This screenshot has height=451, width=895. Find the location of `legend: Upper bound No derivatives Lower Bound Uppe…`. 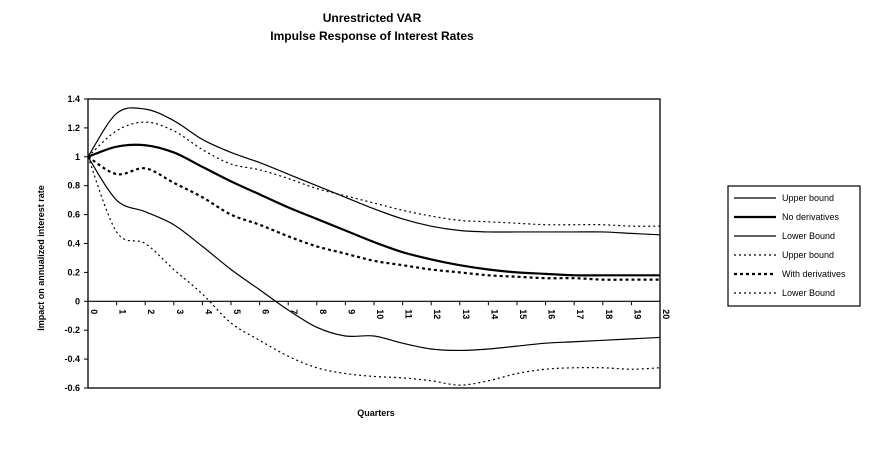

legend: Upper bound No derivatives Lower Bound Uppe… is located at coordinates (794, 246).